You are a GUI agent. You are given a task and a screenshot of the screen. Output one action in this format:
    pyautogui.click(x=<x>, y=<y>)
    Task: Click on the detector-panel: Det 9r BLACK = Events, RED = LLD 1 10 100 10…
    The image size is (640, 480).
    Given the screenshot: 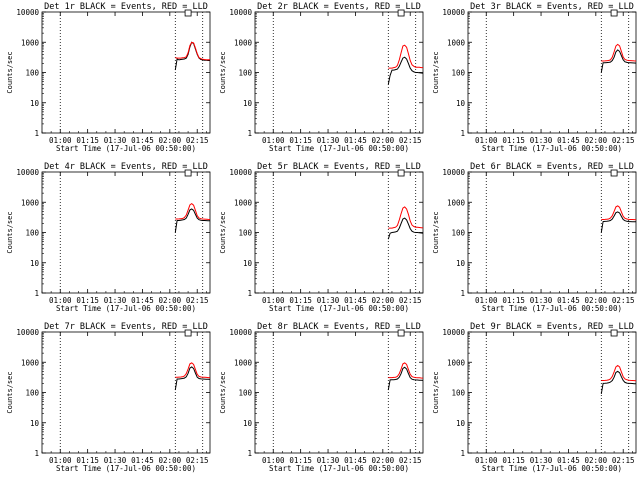 What is the action you would take?
    pyautogui.click(x=534, y=397)
    